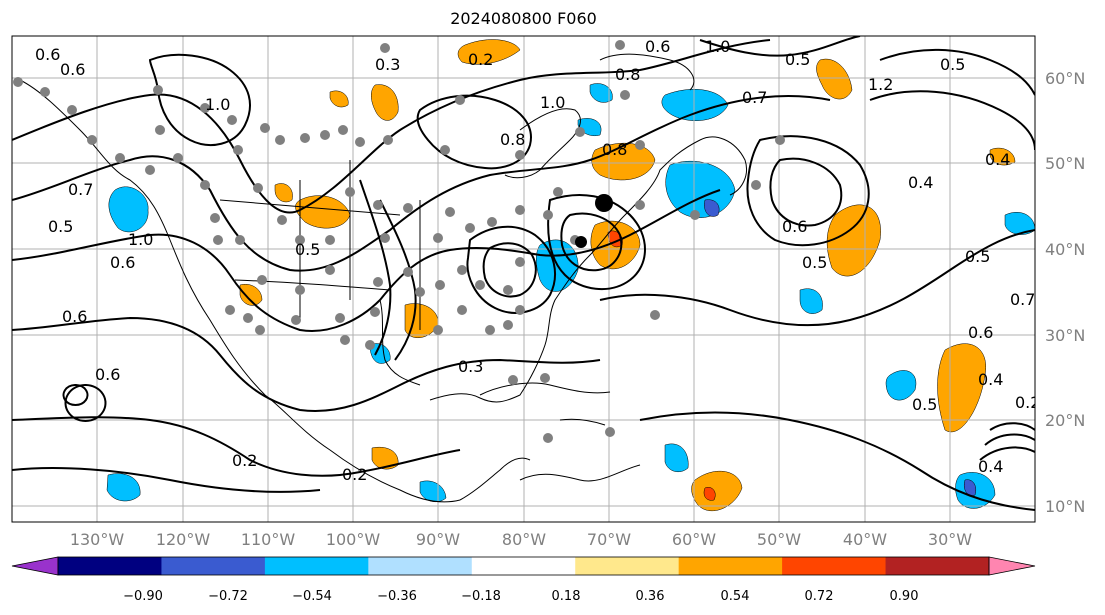 This screenshot has height=615, width=1105. Describe the element at coordinates (650, 596) in the screenshot. I see `colorbar-tick-label: 0.36` at that location.